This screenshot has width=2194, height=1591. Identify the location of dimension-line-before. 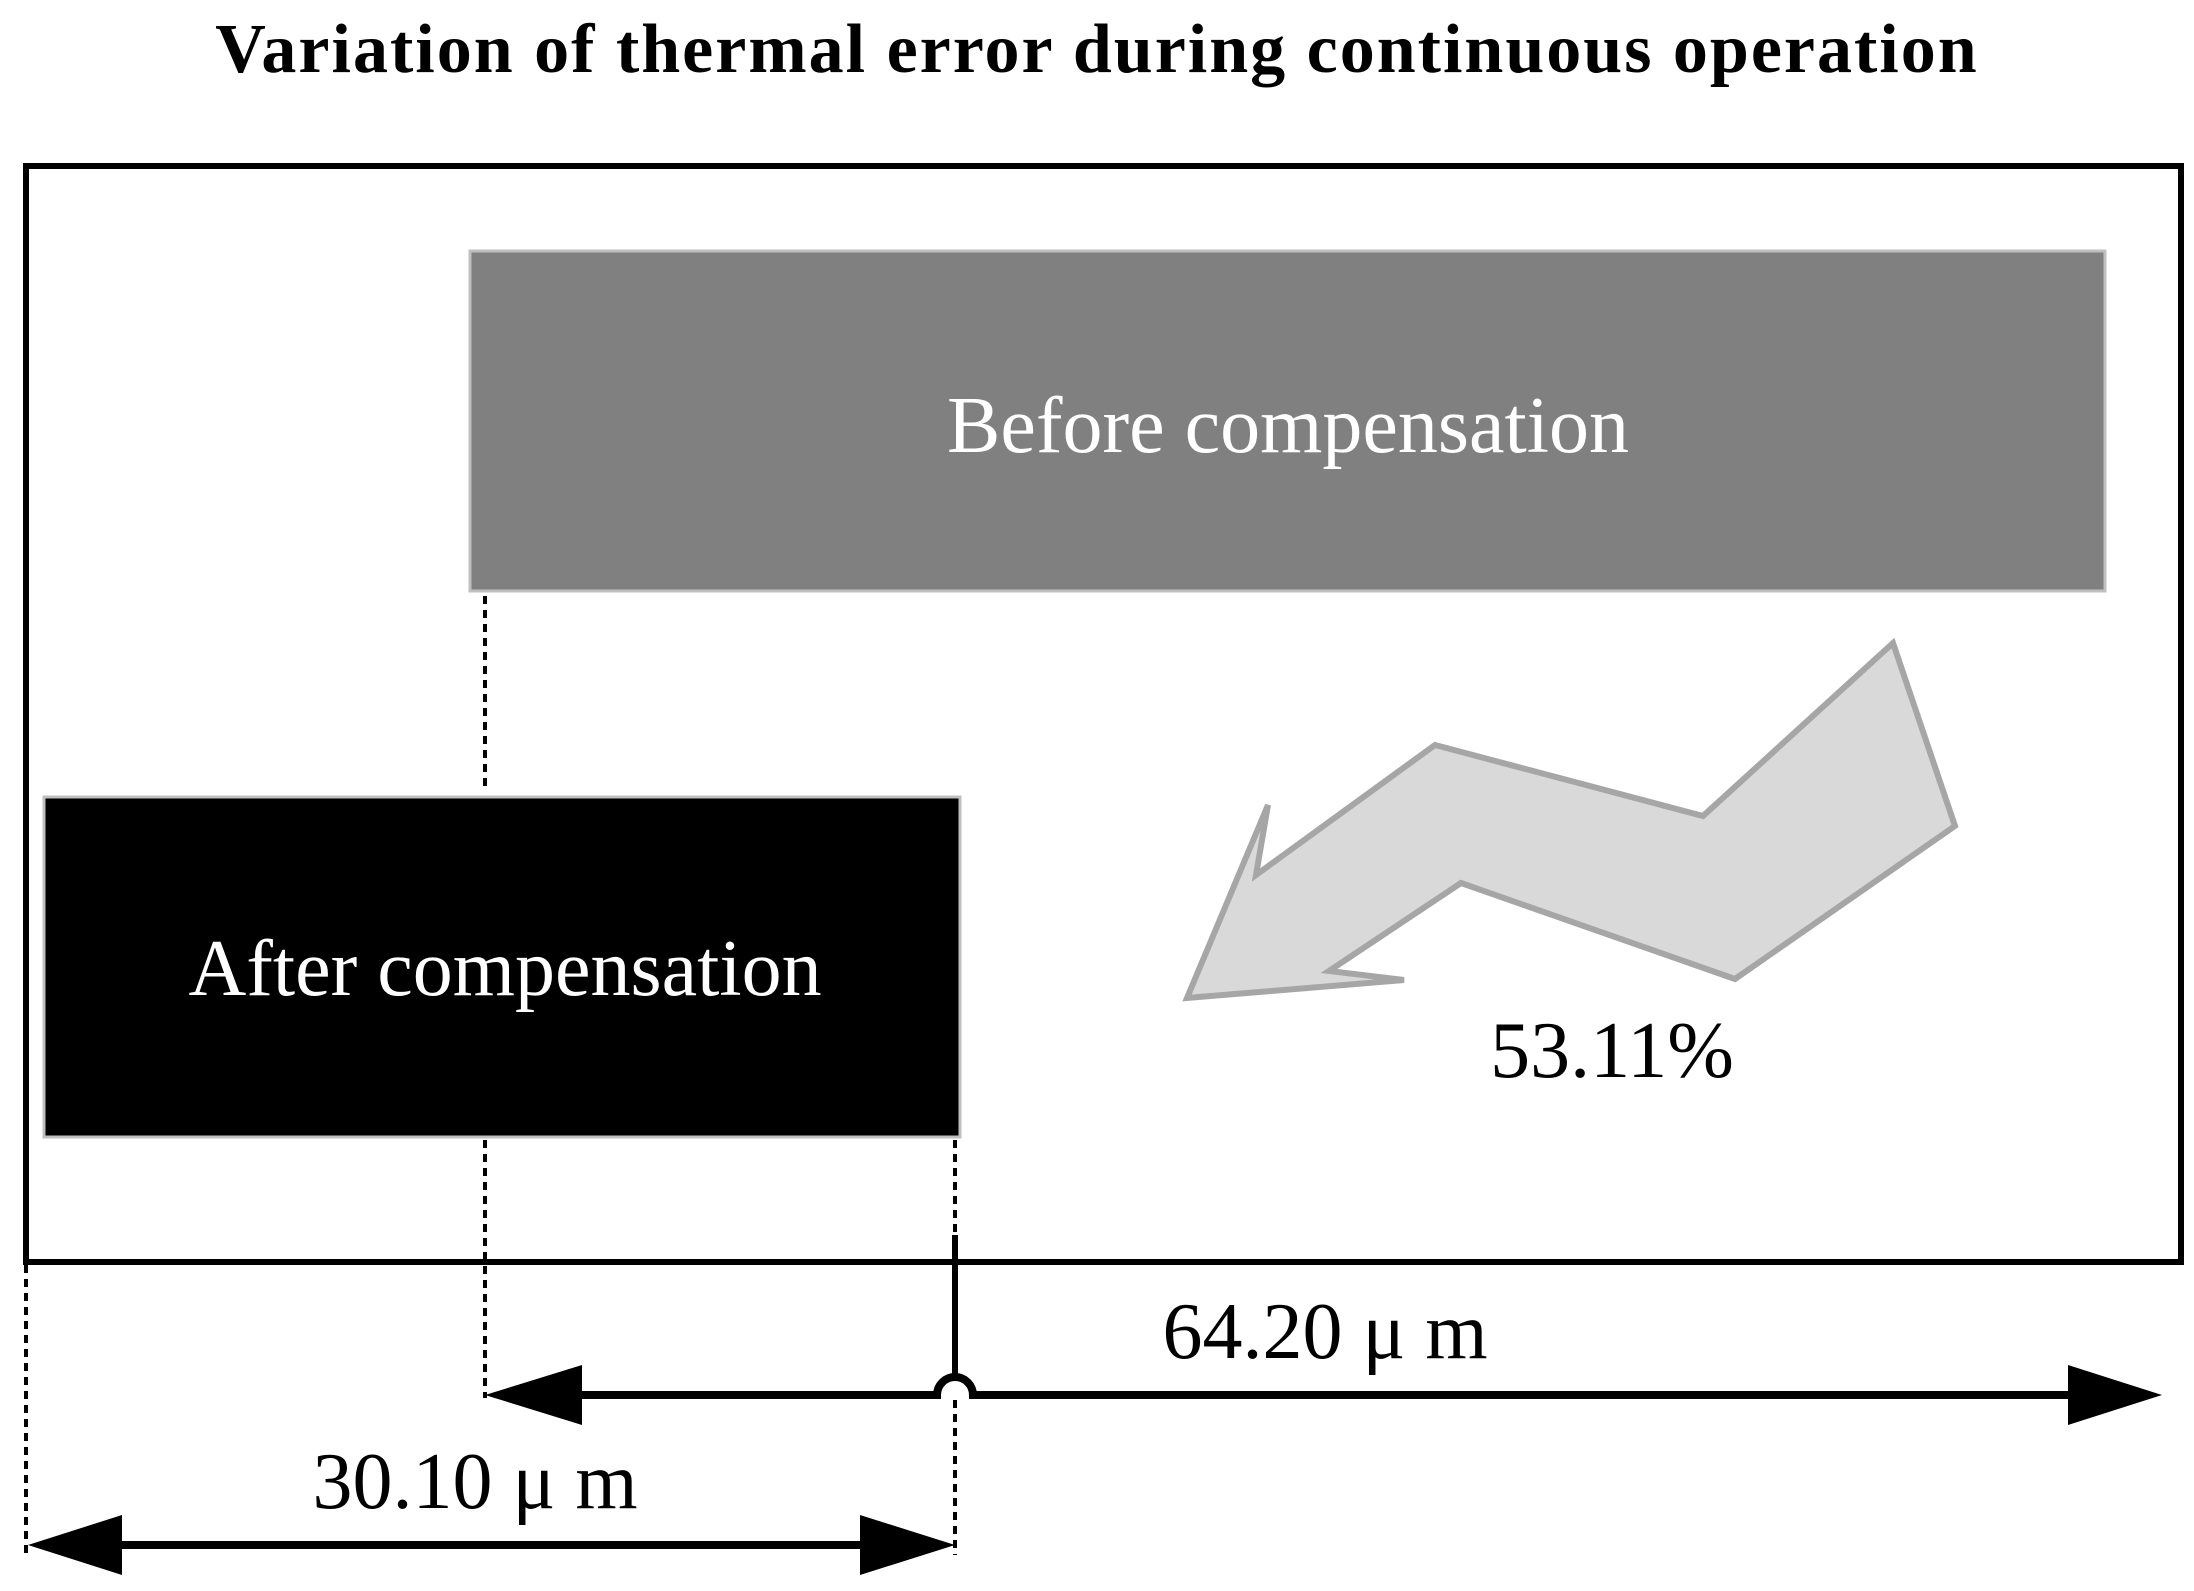
(1322, 1386).